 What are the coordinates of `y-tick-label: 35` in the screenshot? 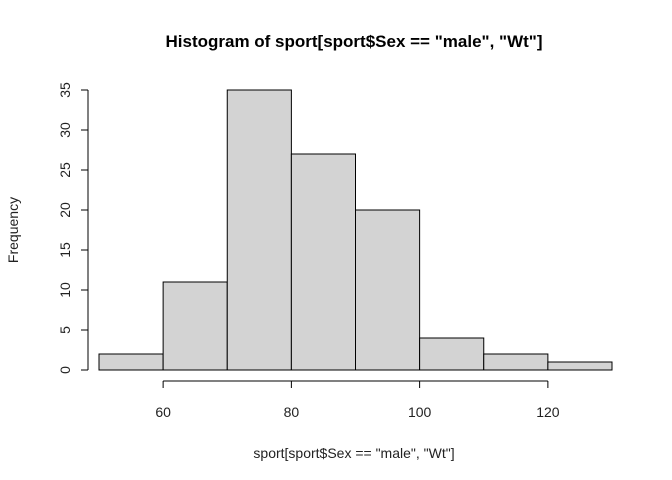 It's located at (65, 90).